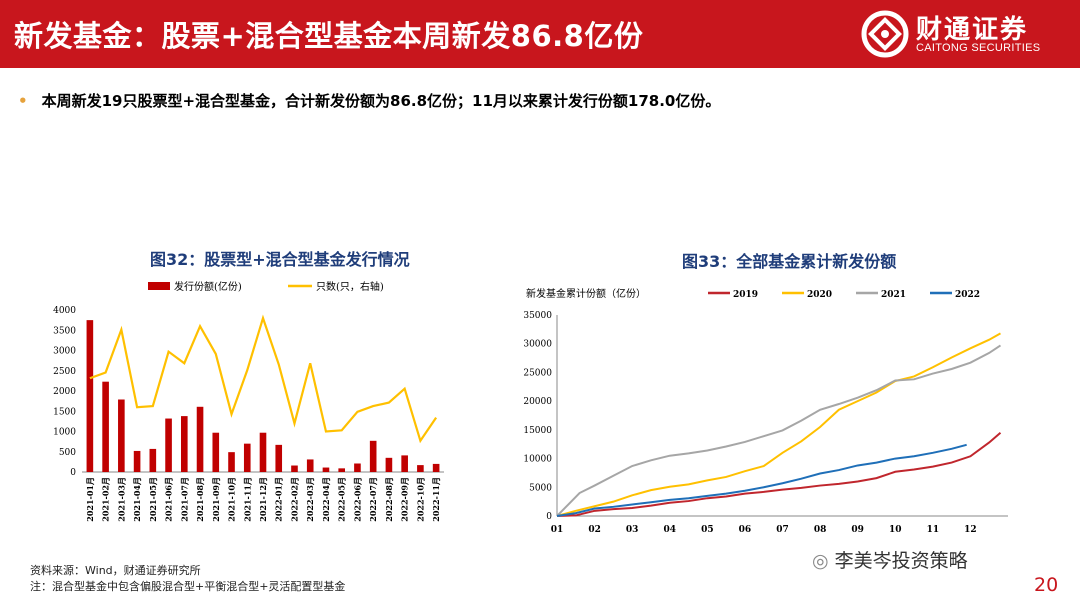  I want to click on y-tick-label: 2500, so click(64, 372).